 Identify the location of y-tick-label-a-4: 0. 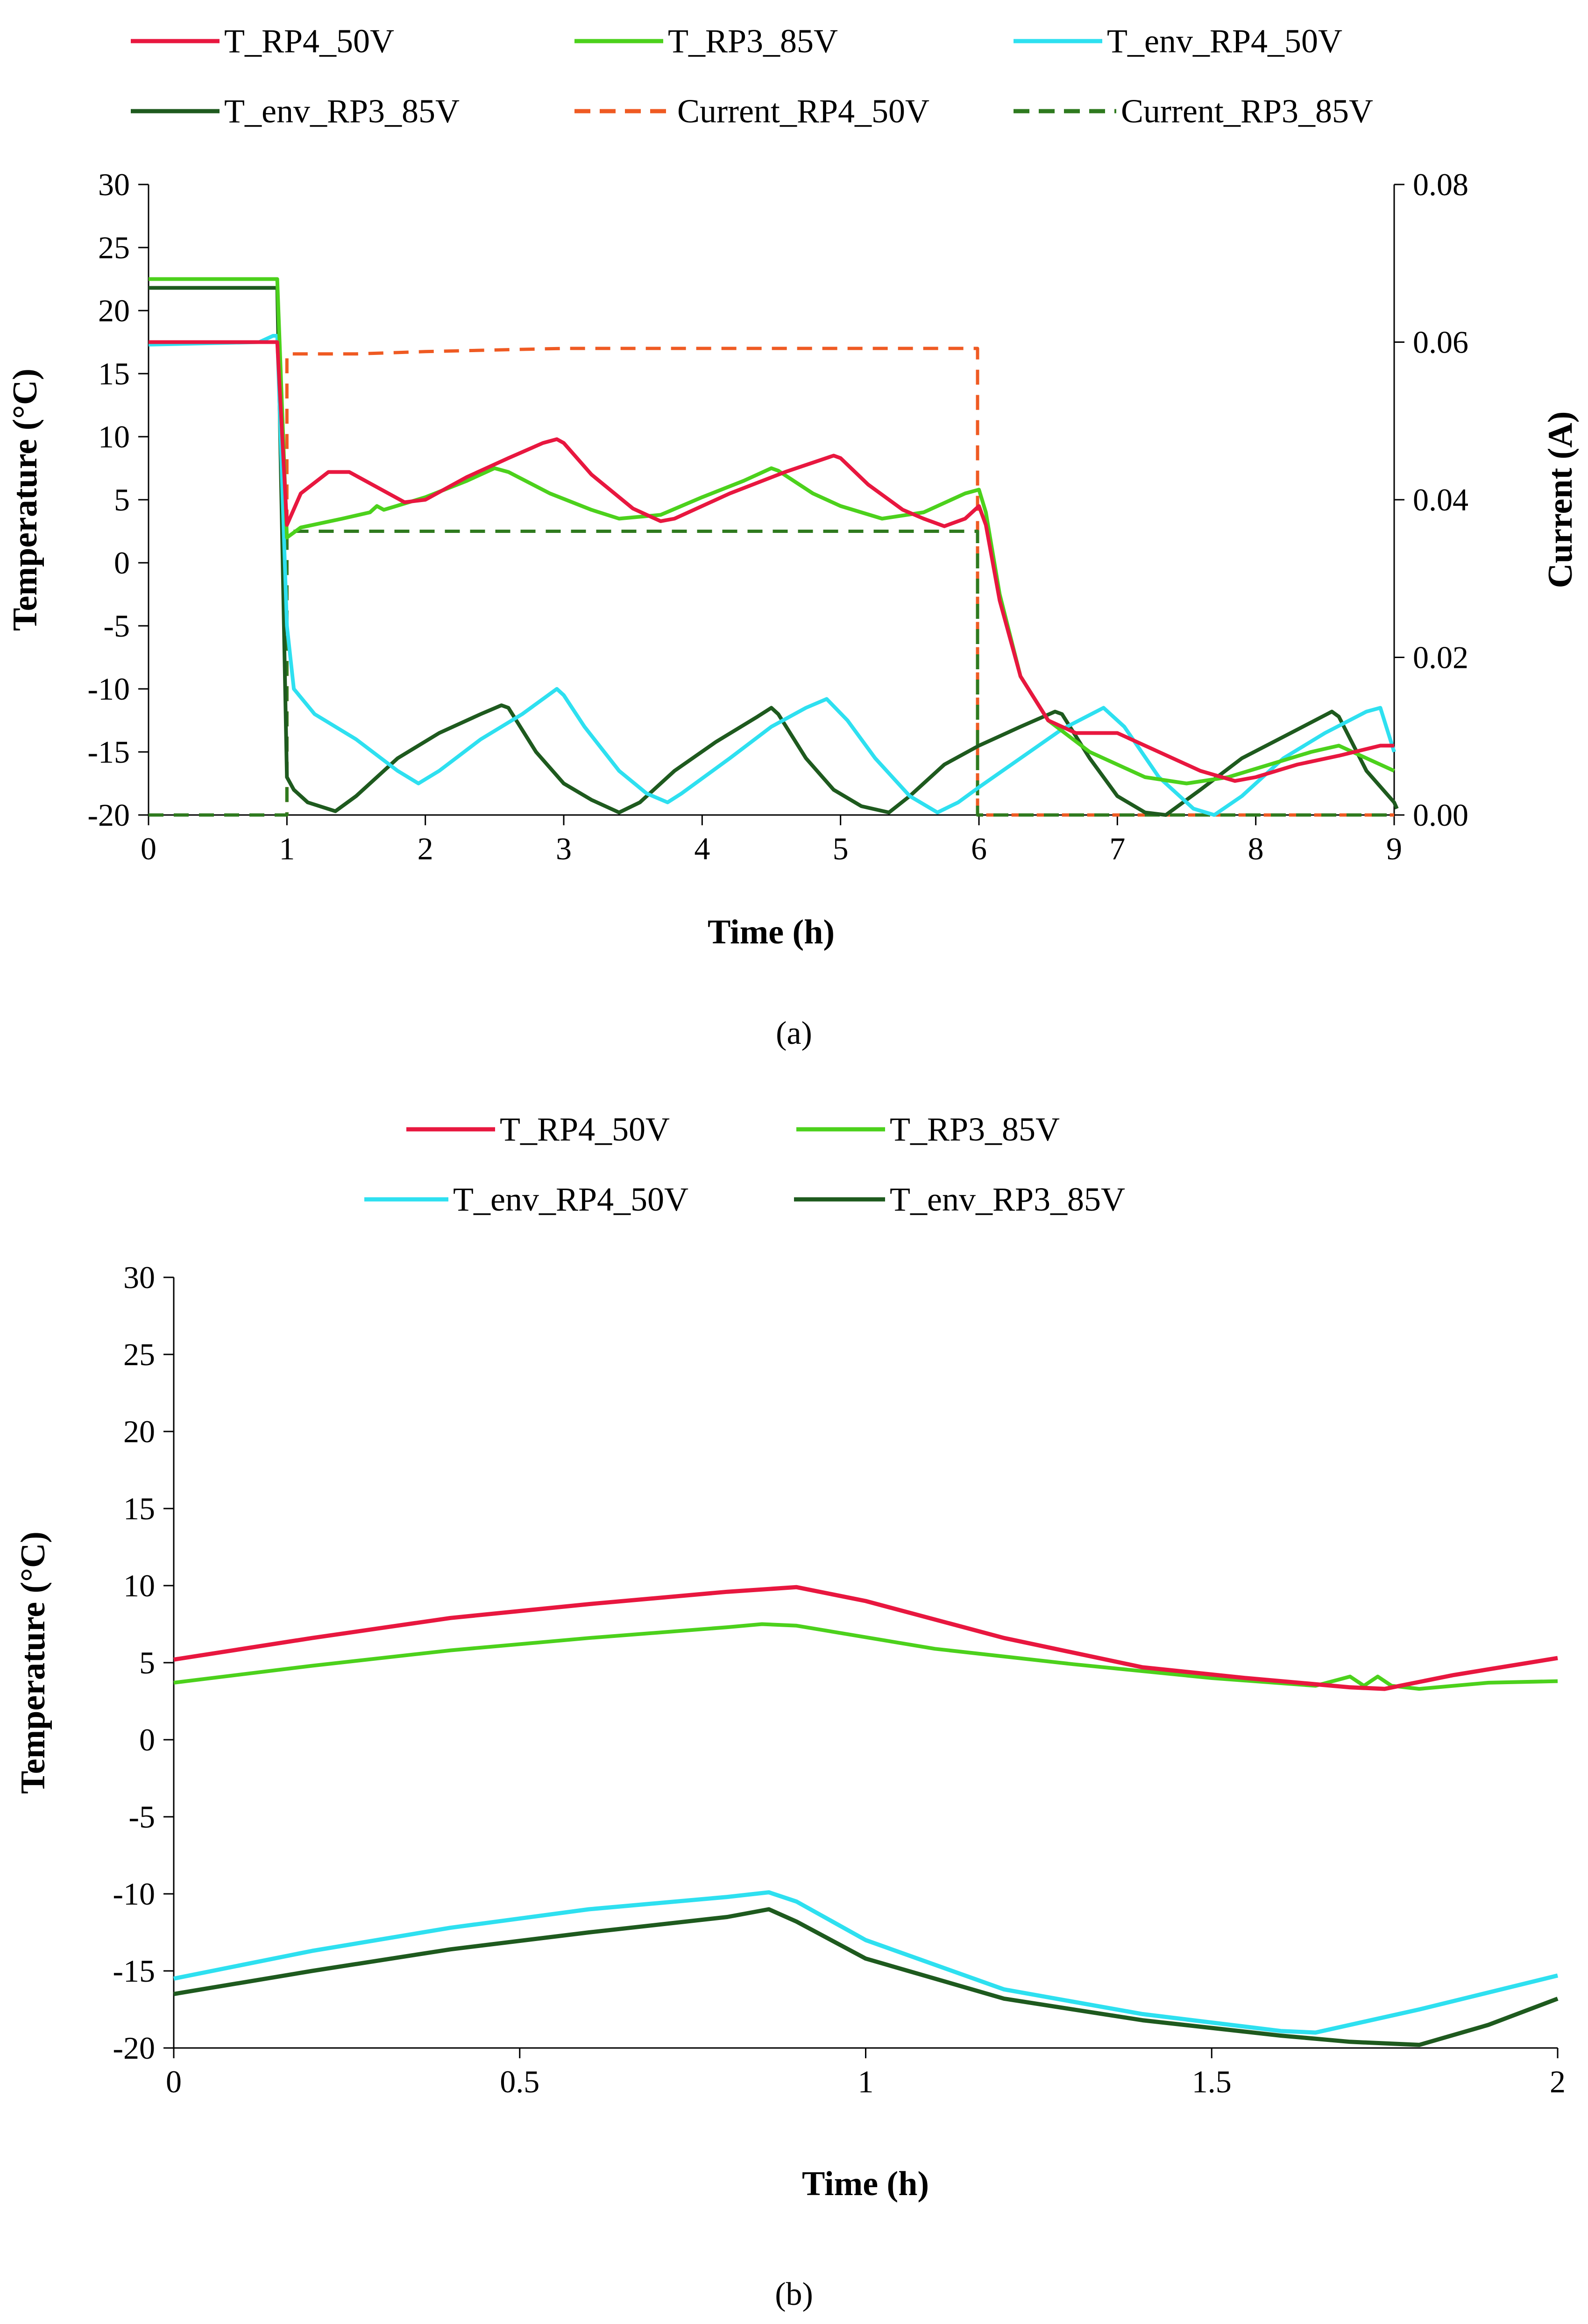
(122, 563).